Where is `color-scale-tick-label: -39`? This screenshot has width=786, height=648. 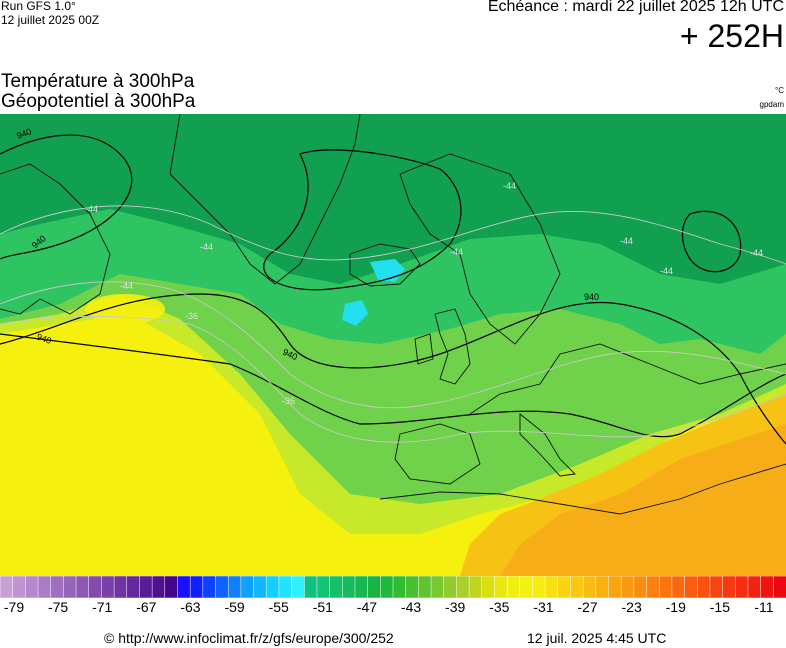 color-scale-tick-label: -39 is located at coordinates (455, 607).